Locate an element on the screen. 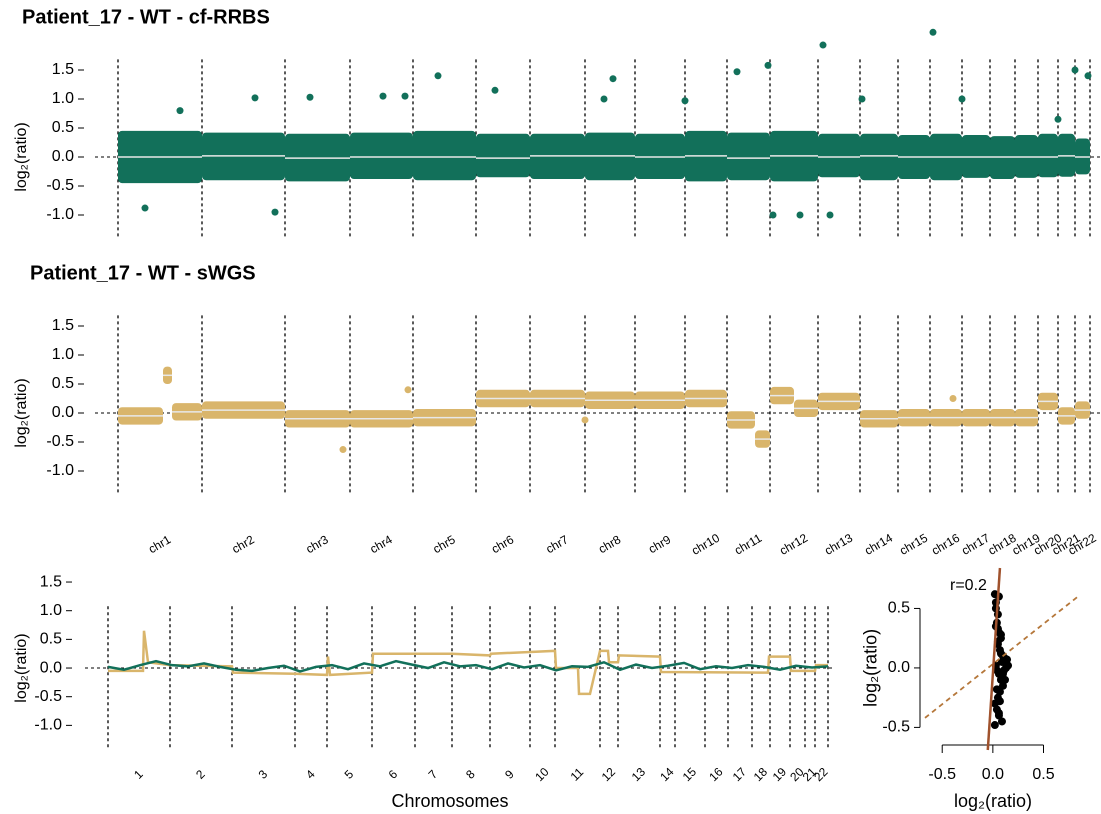  x-tick-label: 0.5 is located at coordinates (1043, 774).